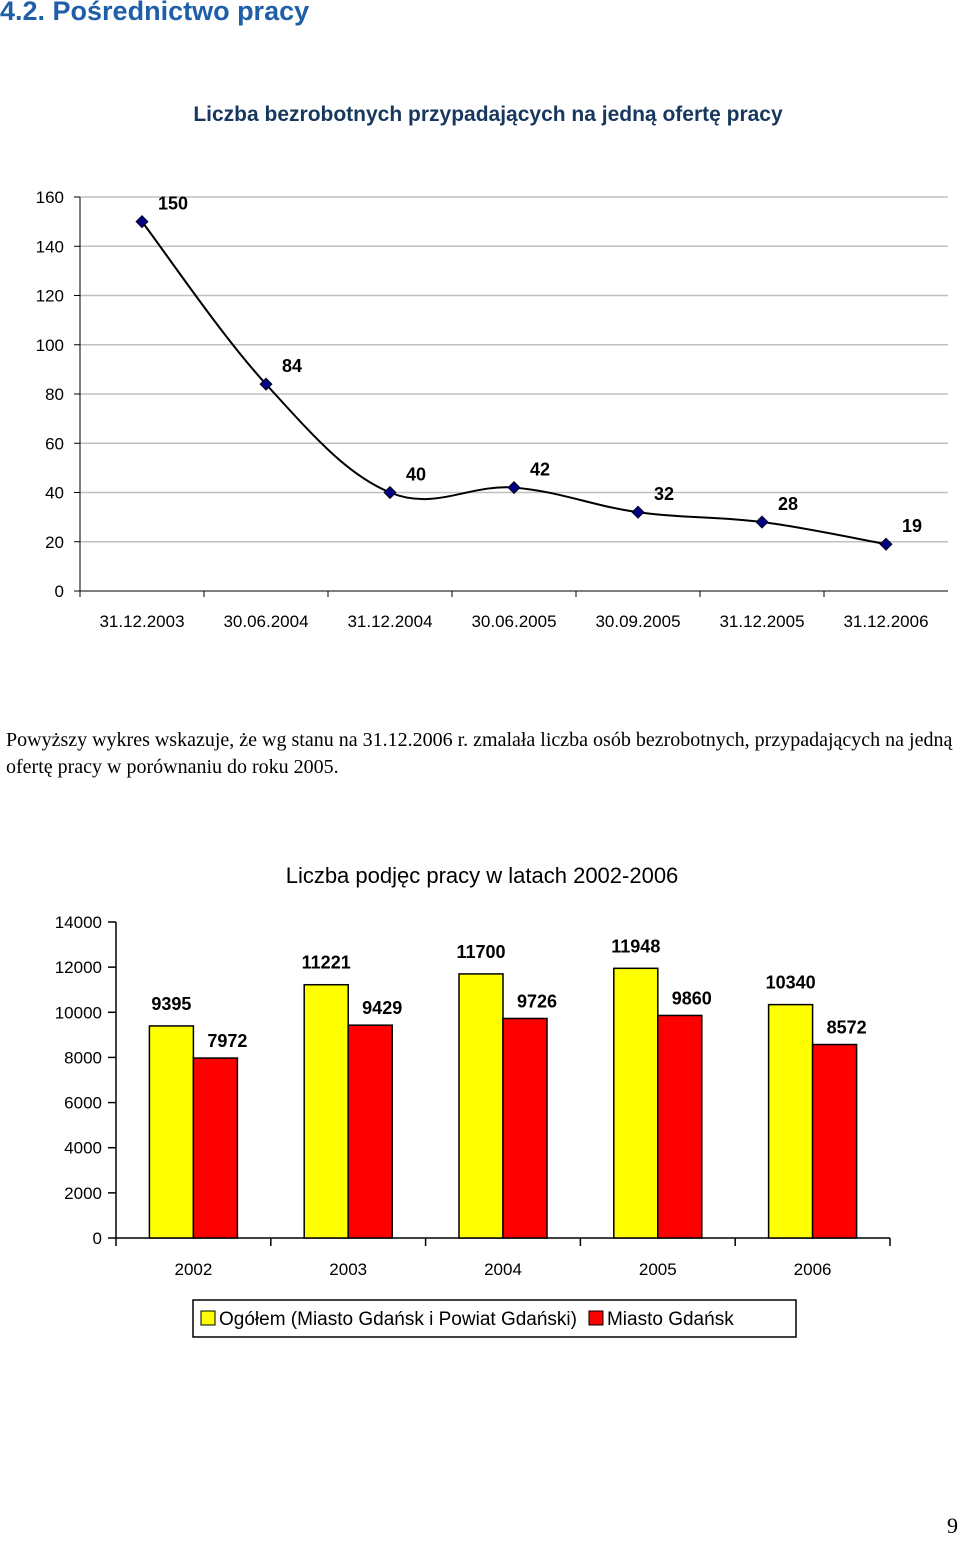 The image size is (960, 1543). I want to click on x-tick-label: 31.12.2005, so click(761, 621).